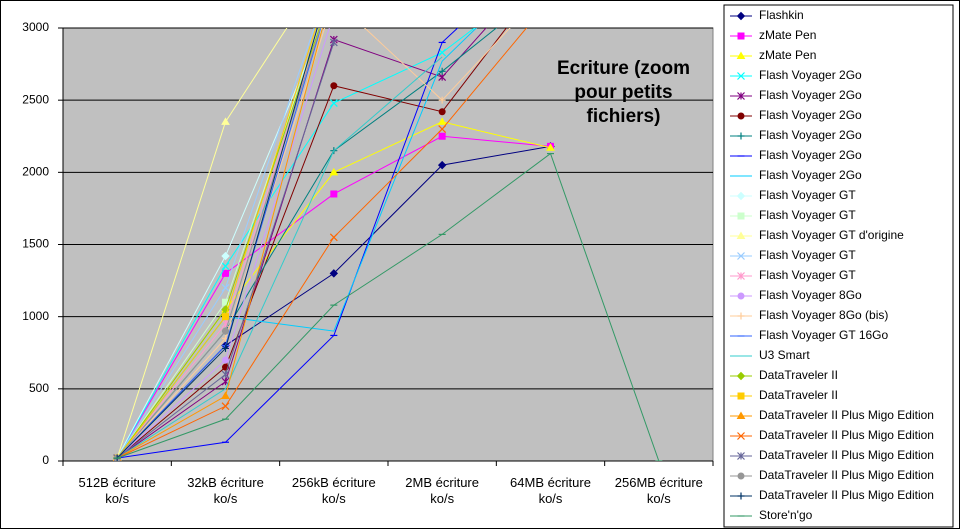 The width and height of the screenshot is (960, 529). What do you see at coordinates (784, 355) in the screenshot?
I see `legend-label: U3 Smart` at bounding box center [784, 355].